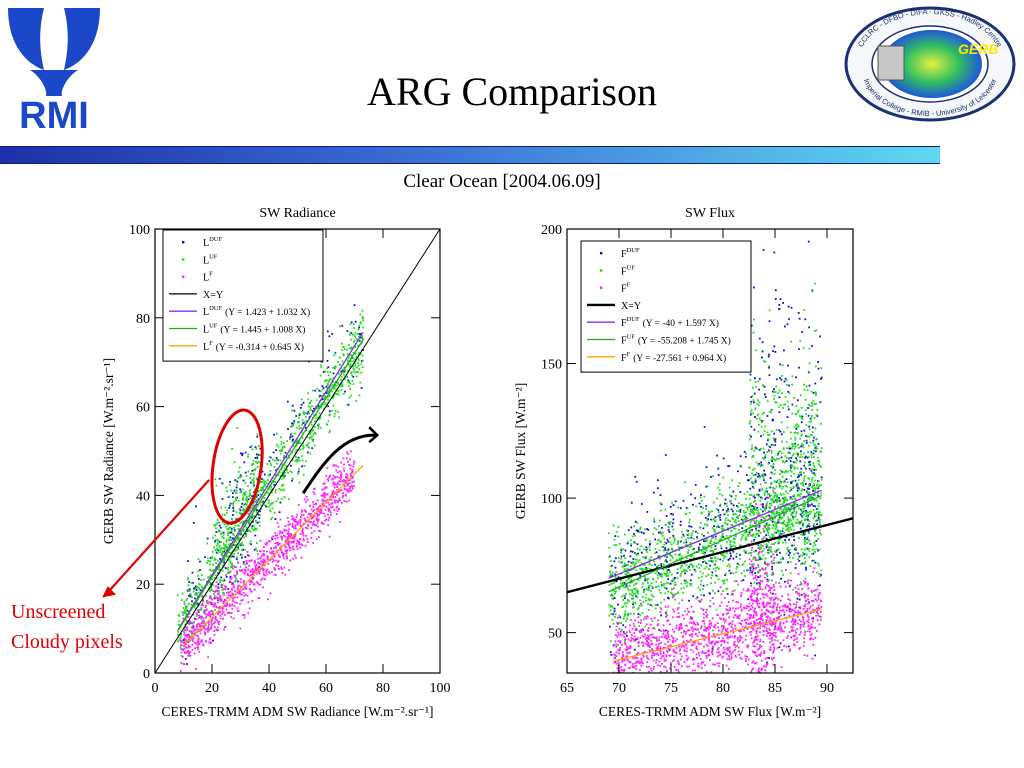  I want to click on legend-label-equation: (Y = 1.445 + 1.008 X), so click(262, 330).